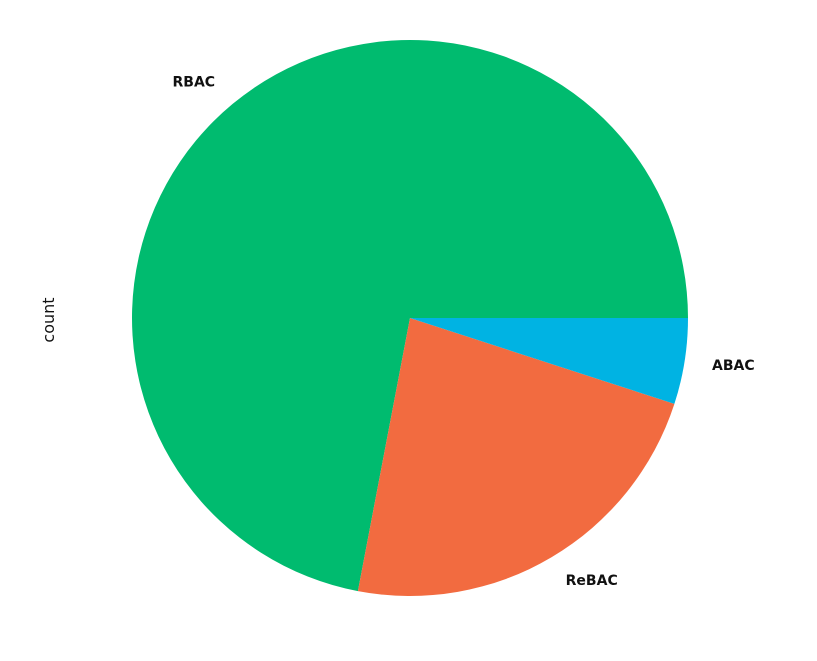 This screenshot has height=661, width=817. Describe the element at coordinates (48, 319) in the screenshot. I see `y-axis-label: count` at that location.